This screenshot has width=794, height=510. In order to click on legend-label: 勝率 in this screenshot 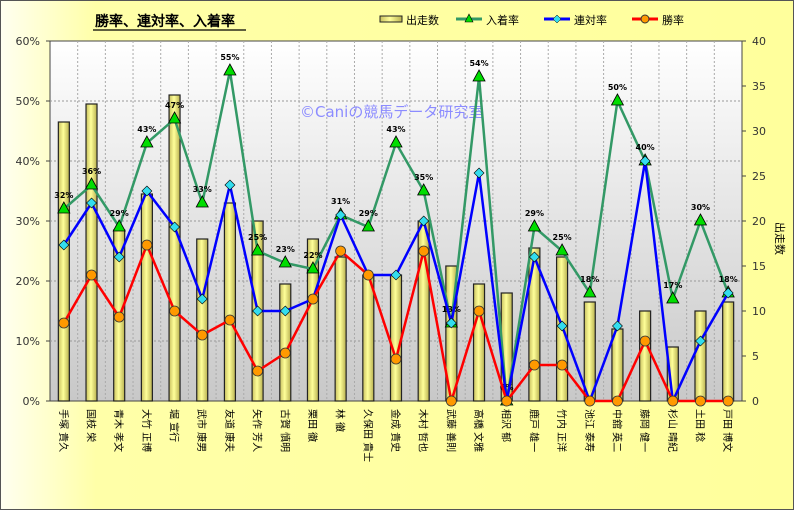, I will do `click(673, 20)`.